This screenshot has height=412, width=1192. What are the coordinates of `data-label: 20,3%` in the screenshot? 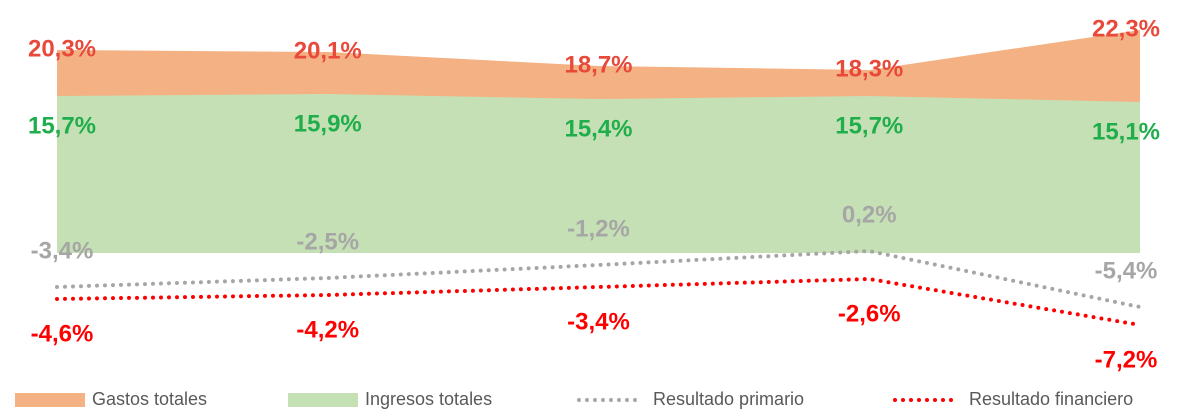 It's located at (62, 48).